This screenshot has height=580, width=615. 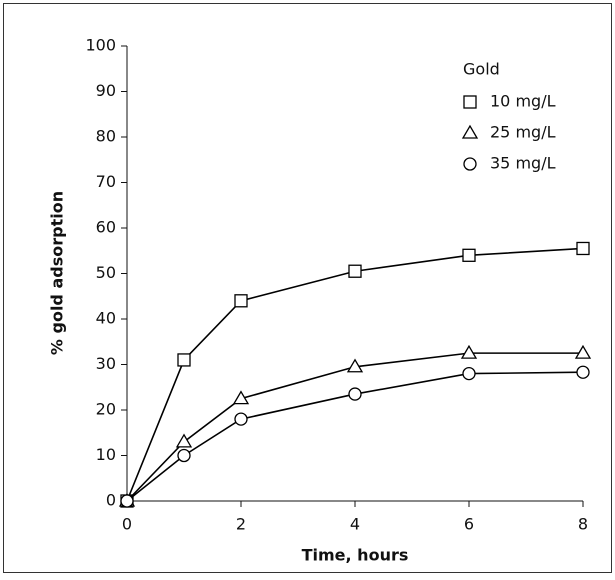 I want to click on y-tick-label: 90, so click(x=106, y=90).